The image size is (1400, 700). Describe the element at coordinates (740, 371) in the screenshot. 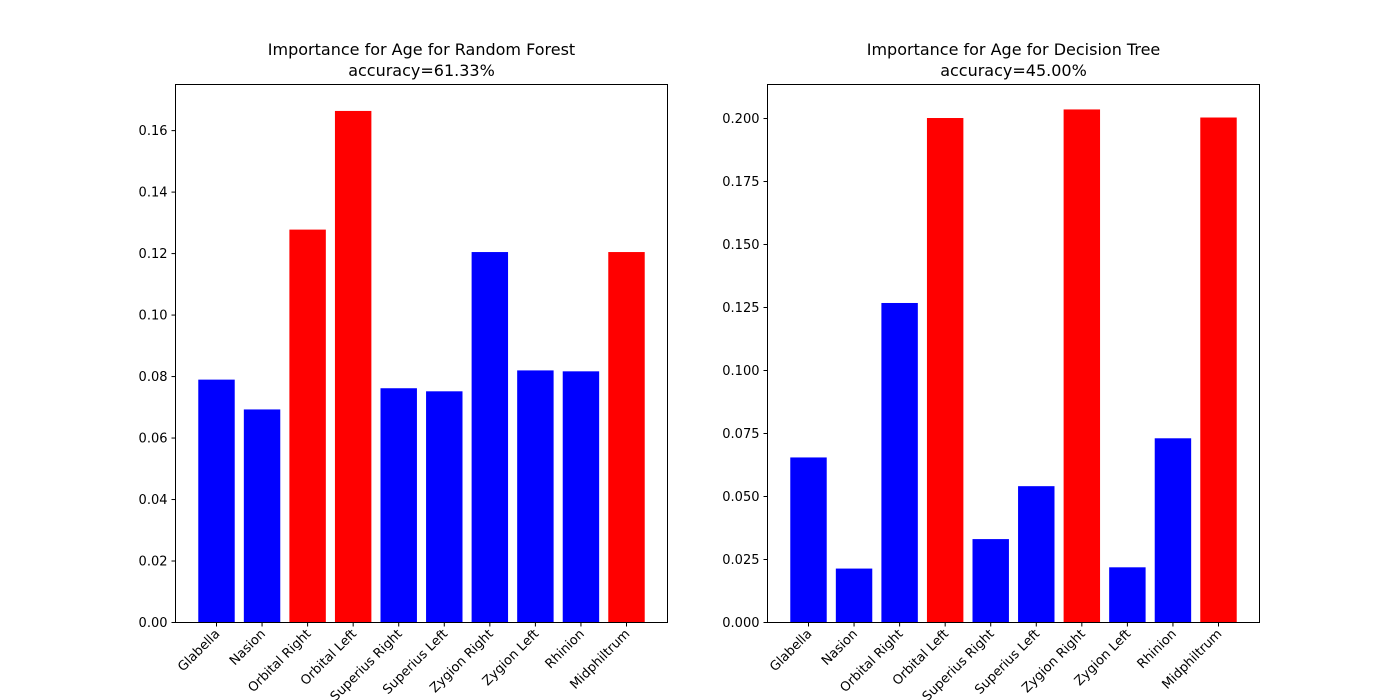

I see `y-tick-label: 0.100` at that location.